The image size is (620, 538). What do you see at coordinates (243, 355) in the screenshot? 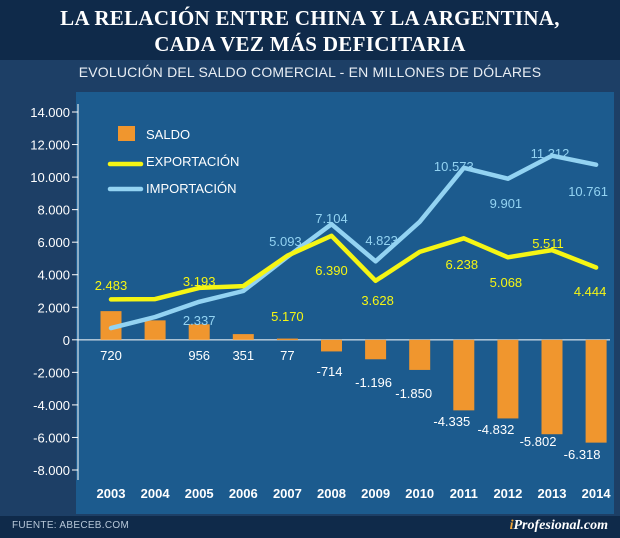
I see `data-label-saldo: 351` at bounding box center [243, 355].